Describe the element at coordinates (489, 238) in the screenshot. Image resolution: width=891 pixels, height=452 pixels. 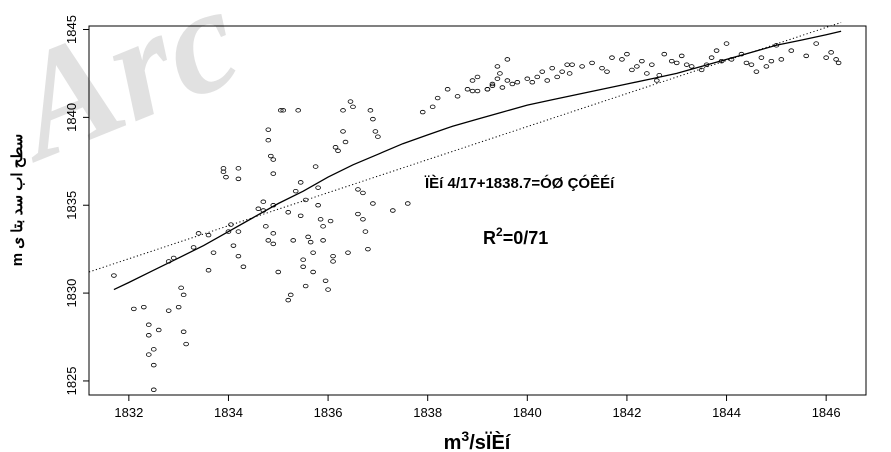
I see `r-squared-symbol: R` at that location.